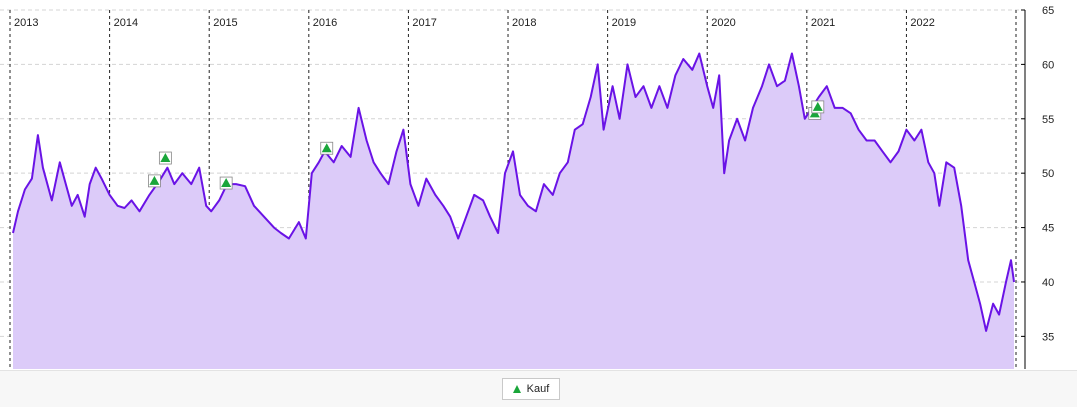 This screenshot has height=407, width=1077. I want to click on x-tick-label: 2022, so click(922, 23).